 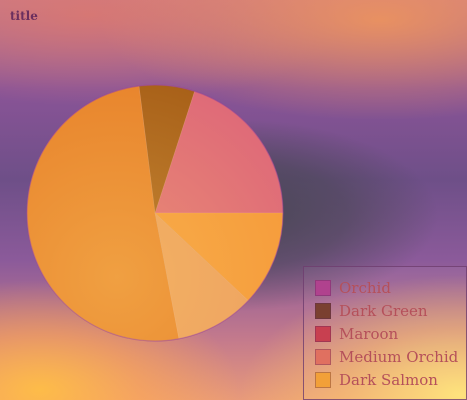 I want to click on legend-item-dark-green: Dark Green, so click(x=371, y=311).